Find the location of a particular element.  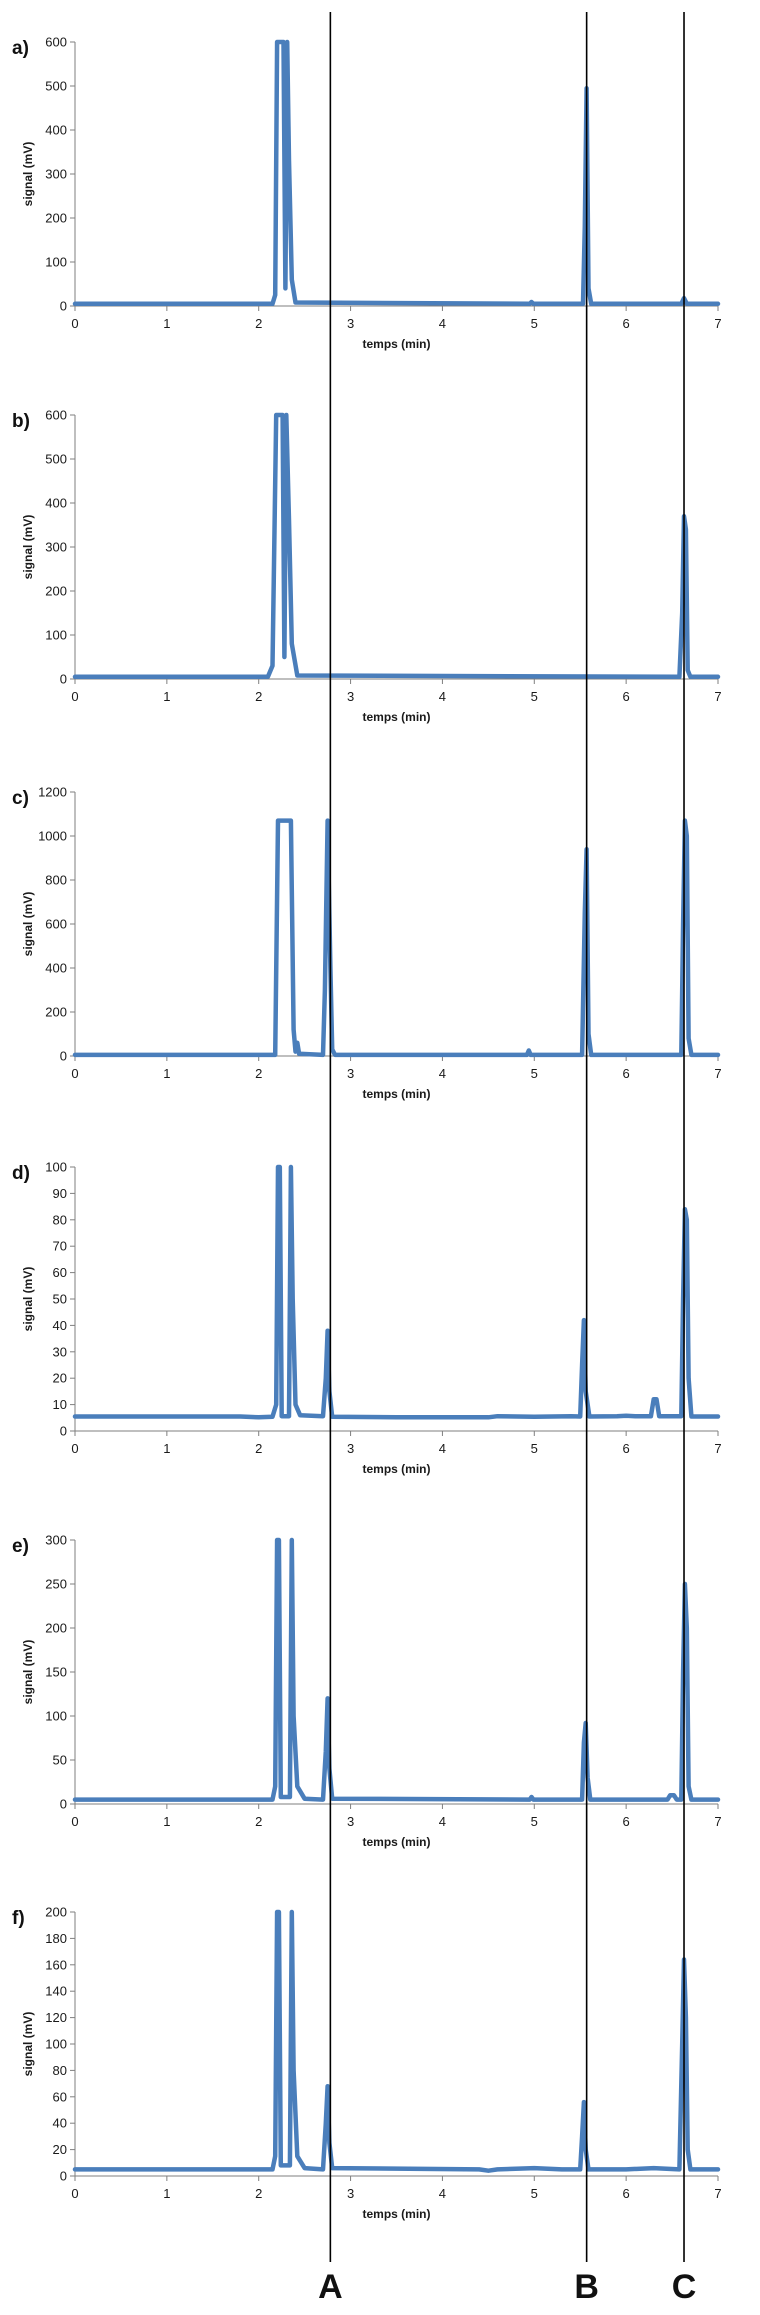

panel-label: f) is located at coordinates (18, 1918).